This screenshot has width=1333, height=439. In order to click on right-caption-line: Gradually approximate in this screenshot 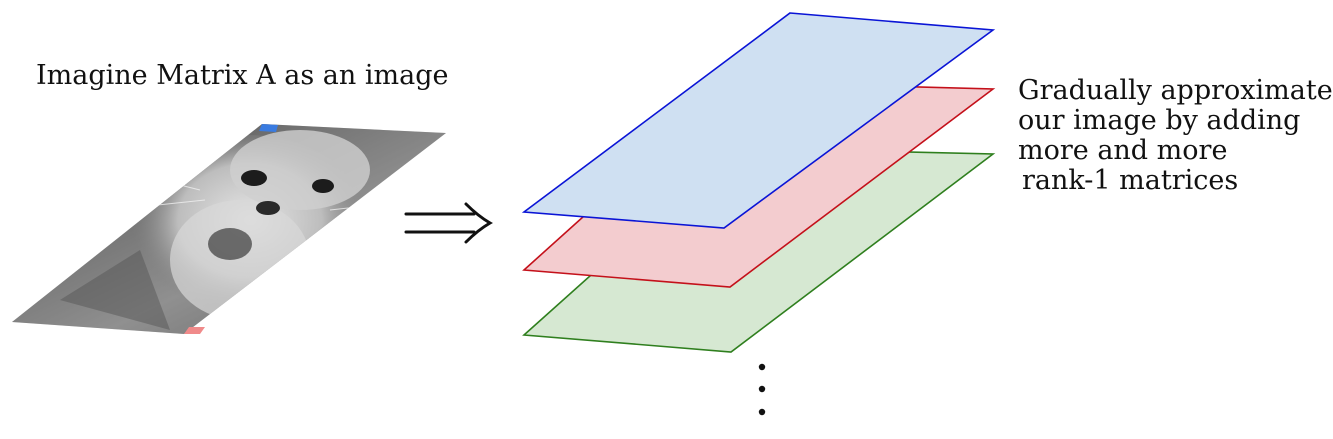, I will do `click(1175, 90)`.